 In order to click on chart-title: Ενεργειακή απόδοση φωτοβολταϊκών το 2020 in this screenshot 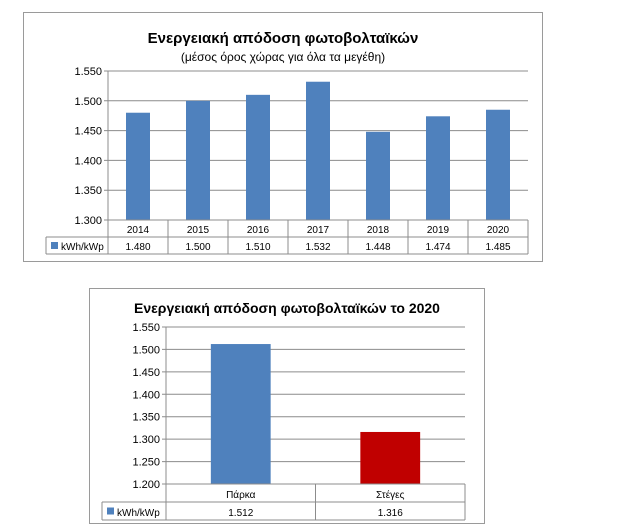, I will do `click(287, 308)`.